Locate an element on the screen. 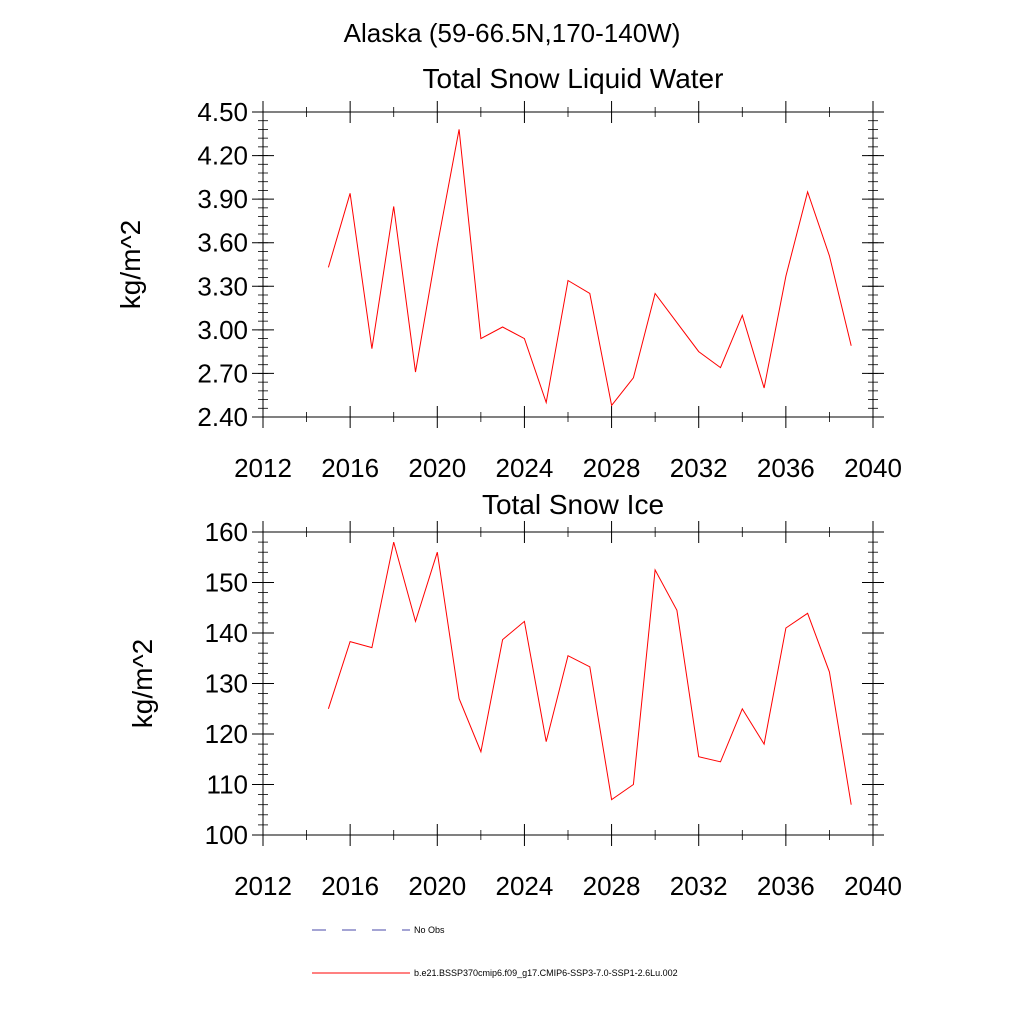 Image resolution: width=1024 pixels, height=1024 pixels. figure-suptitle: Alaska (59-66.5N,170-140W) is located at coordinates (512, 33).